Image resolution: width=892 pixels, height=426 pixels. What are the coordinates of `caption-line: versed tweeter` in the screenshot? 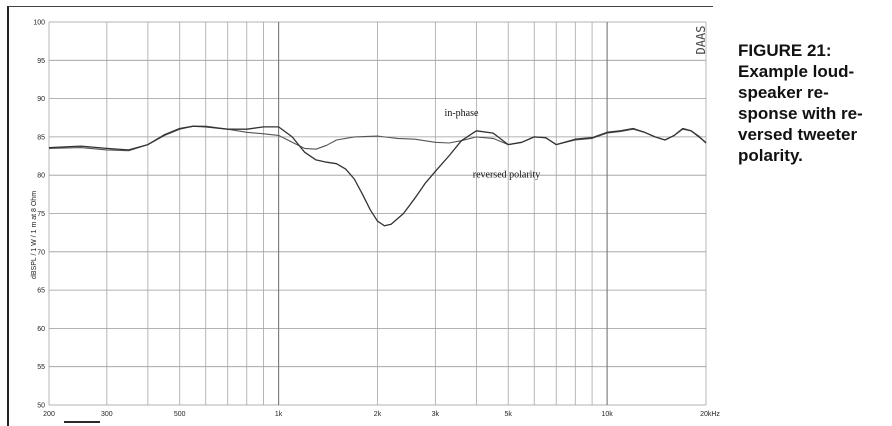 It's located at (798, 134).